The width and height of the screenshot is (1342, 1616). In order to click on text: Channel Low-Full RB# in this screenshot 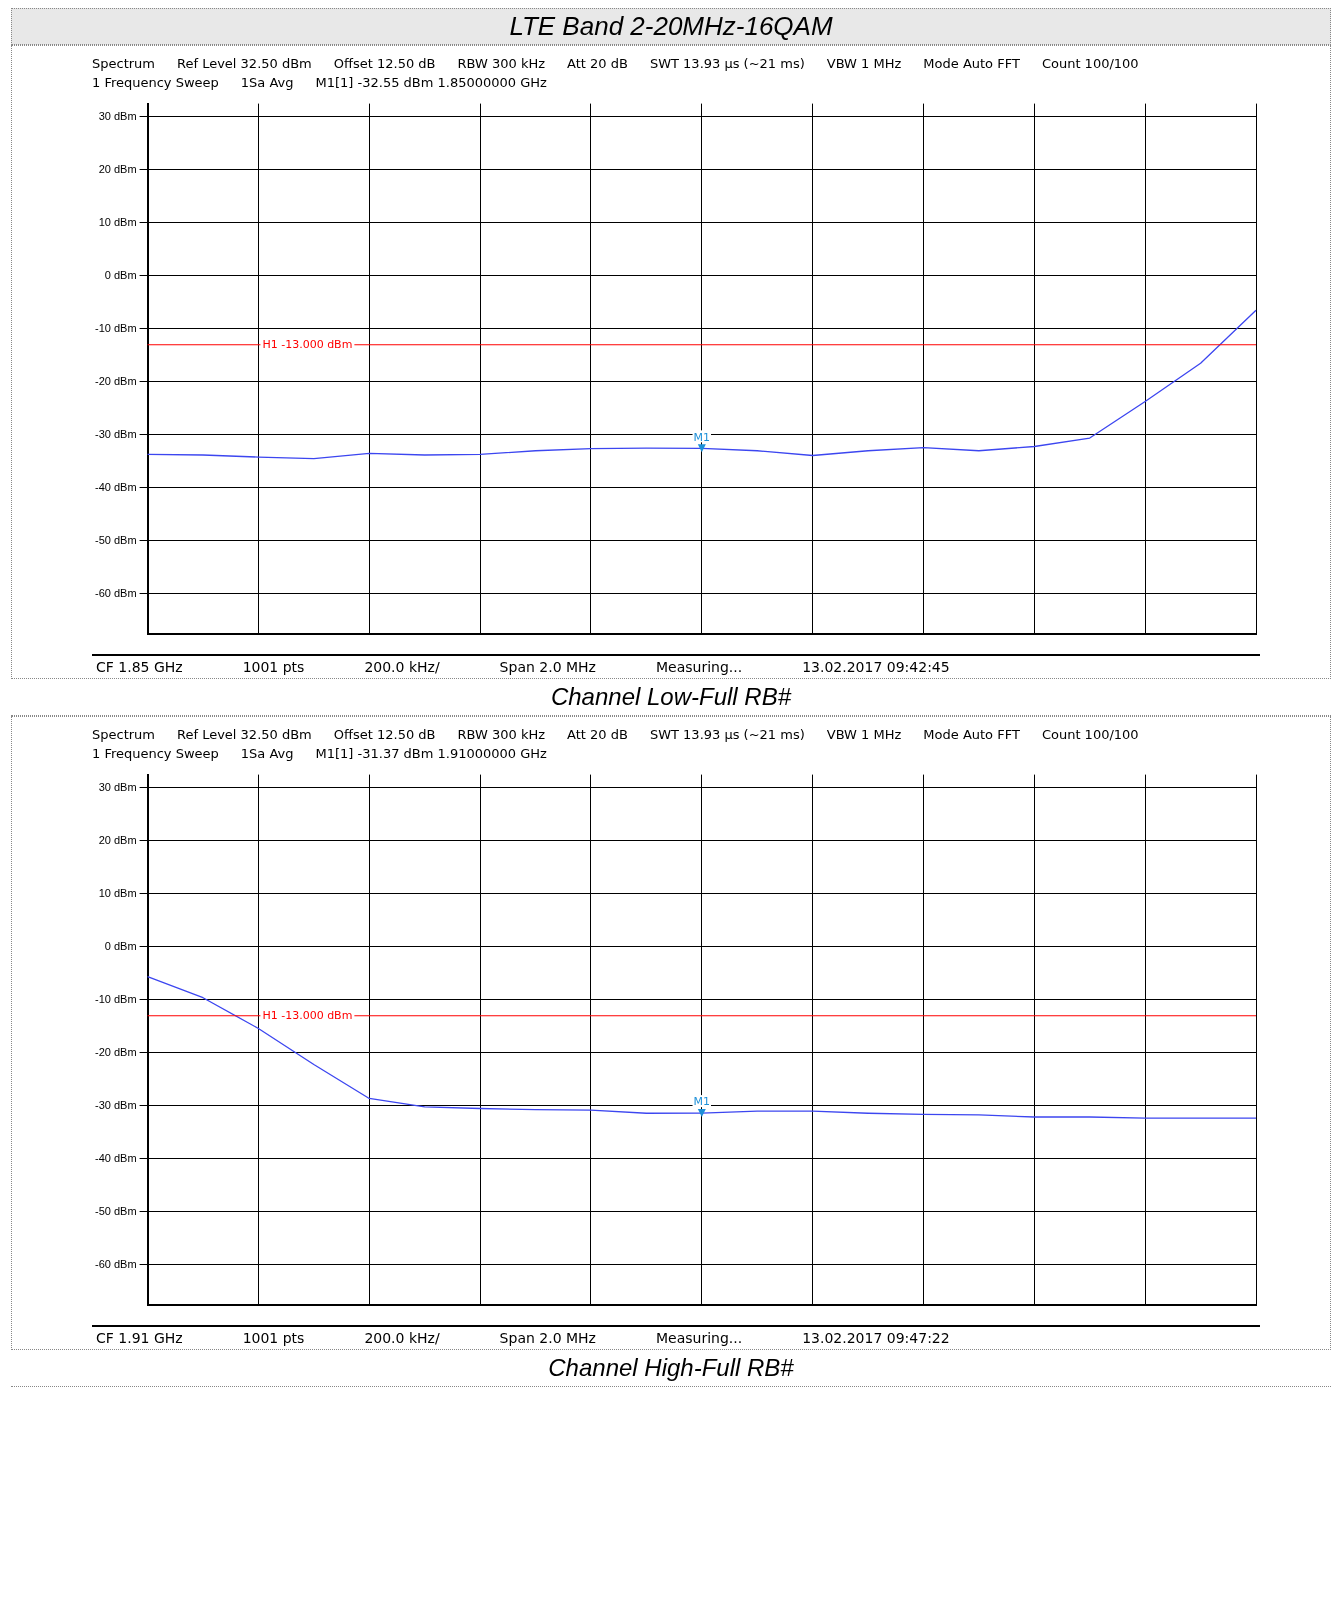, I will do `click(671, 697)`.